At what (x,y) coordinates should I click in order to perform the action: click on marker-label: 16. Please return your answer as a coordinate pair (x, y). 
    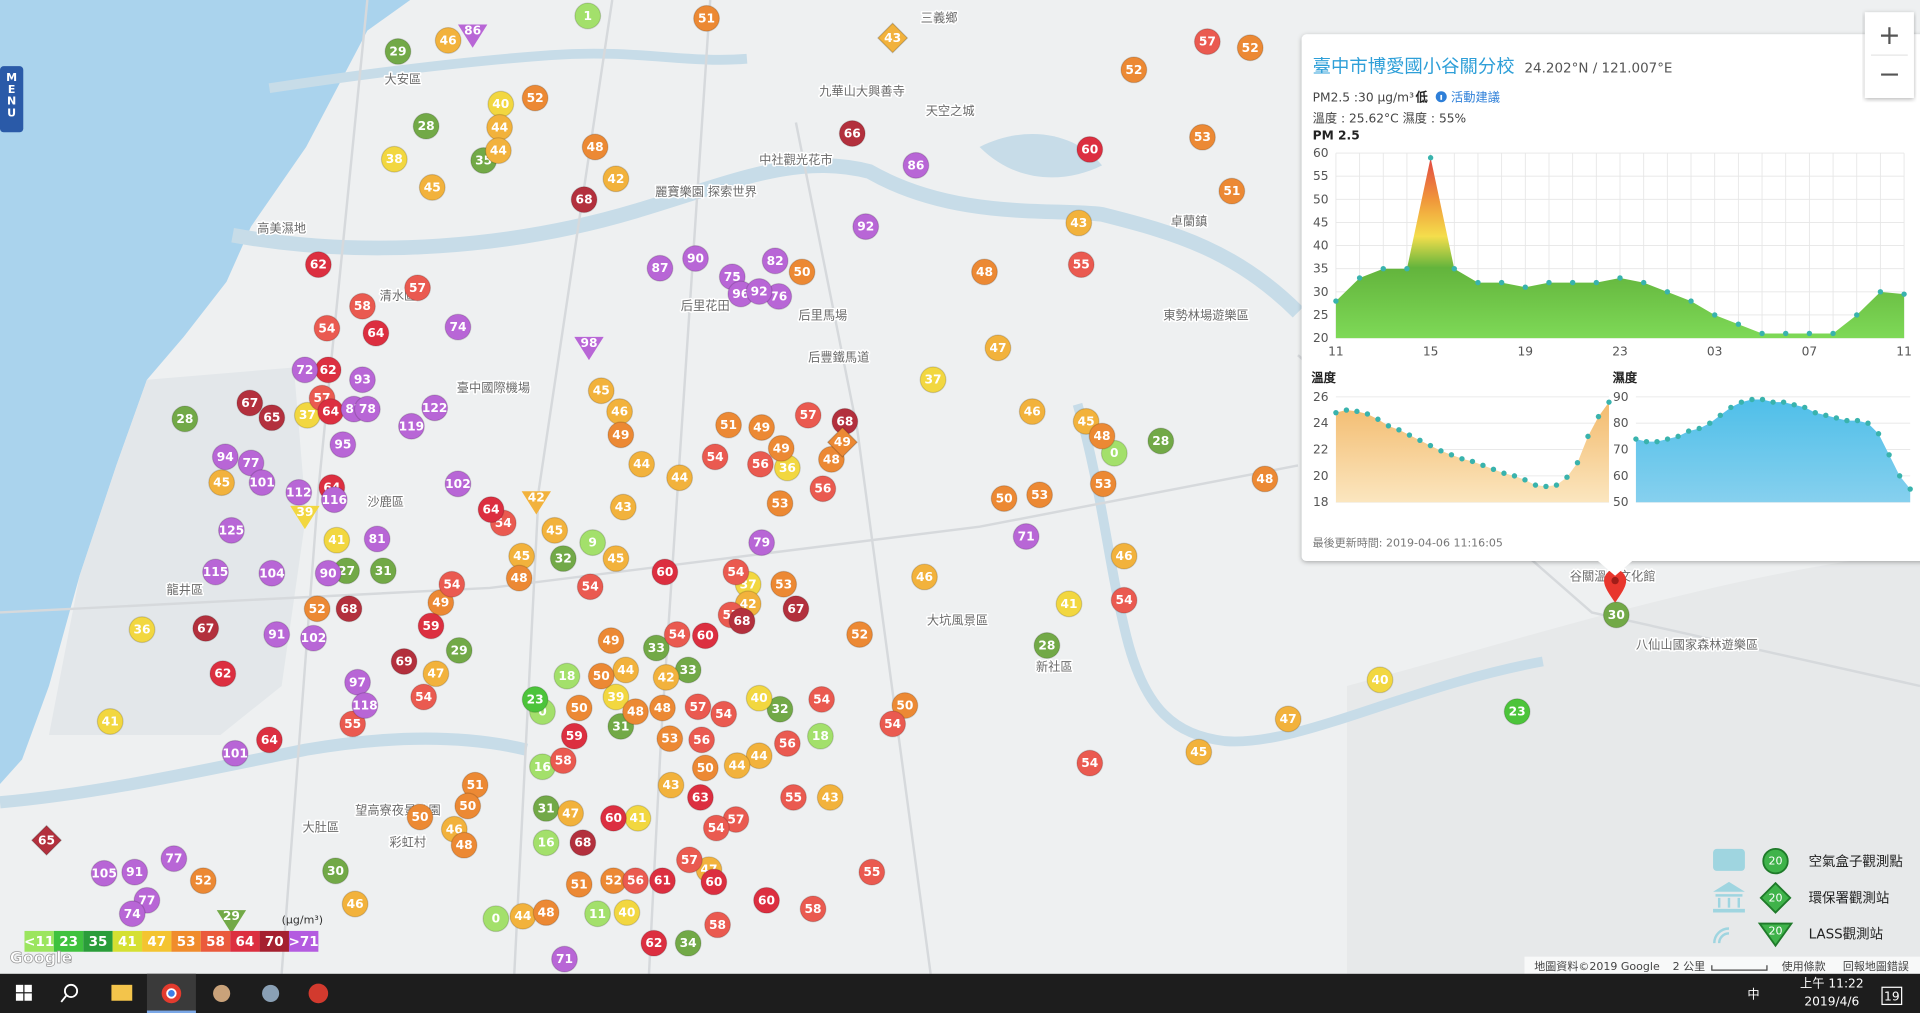
    Looking at the image, I should click on (546, 843).